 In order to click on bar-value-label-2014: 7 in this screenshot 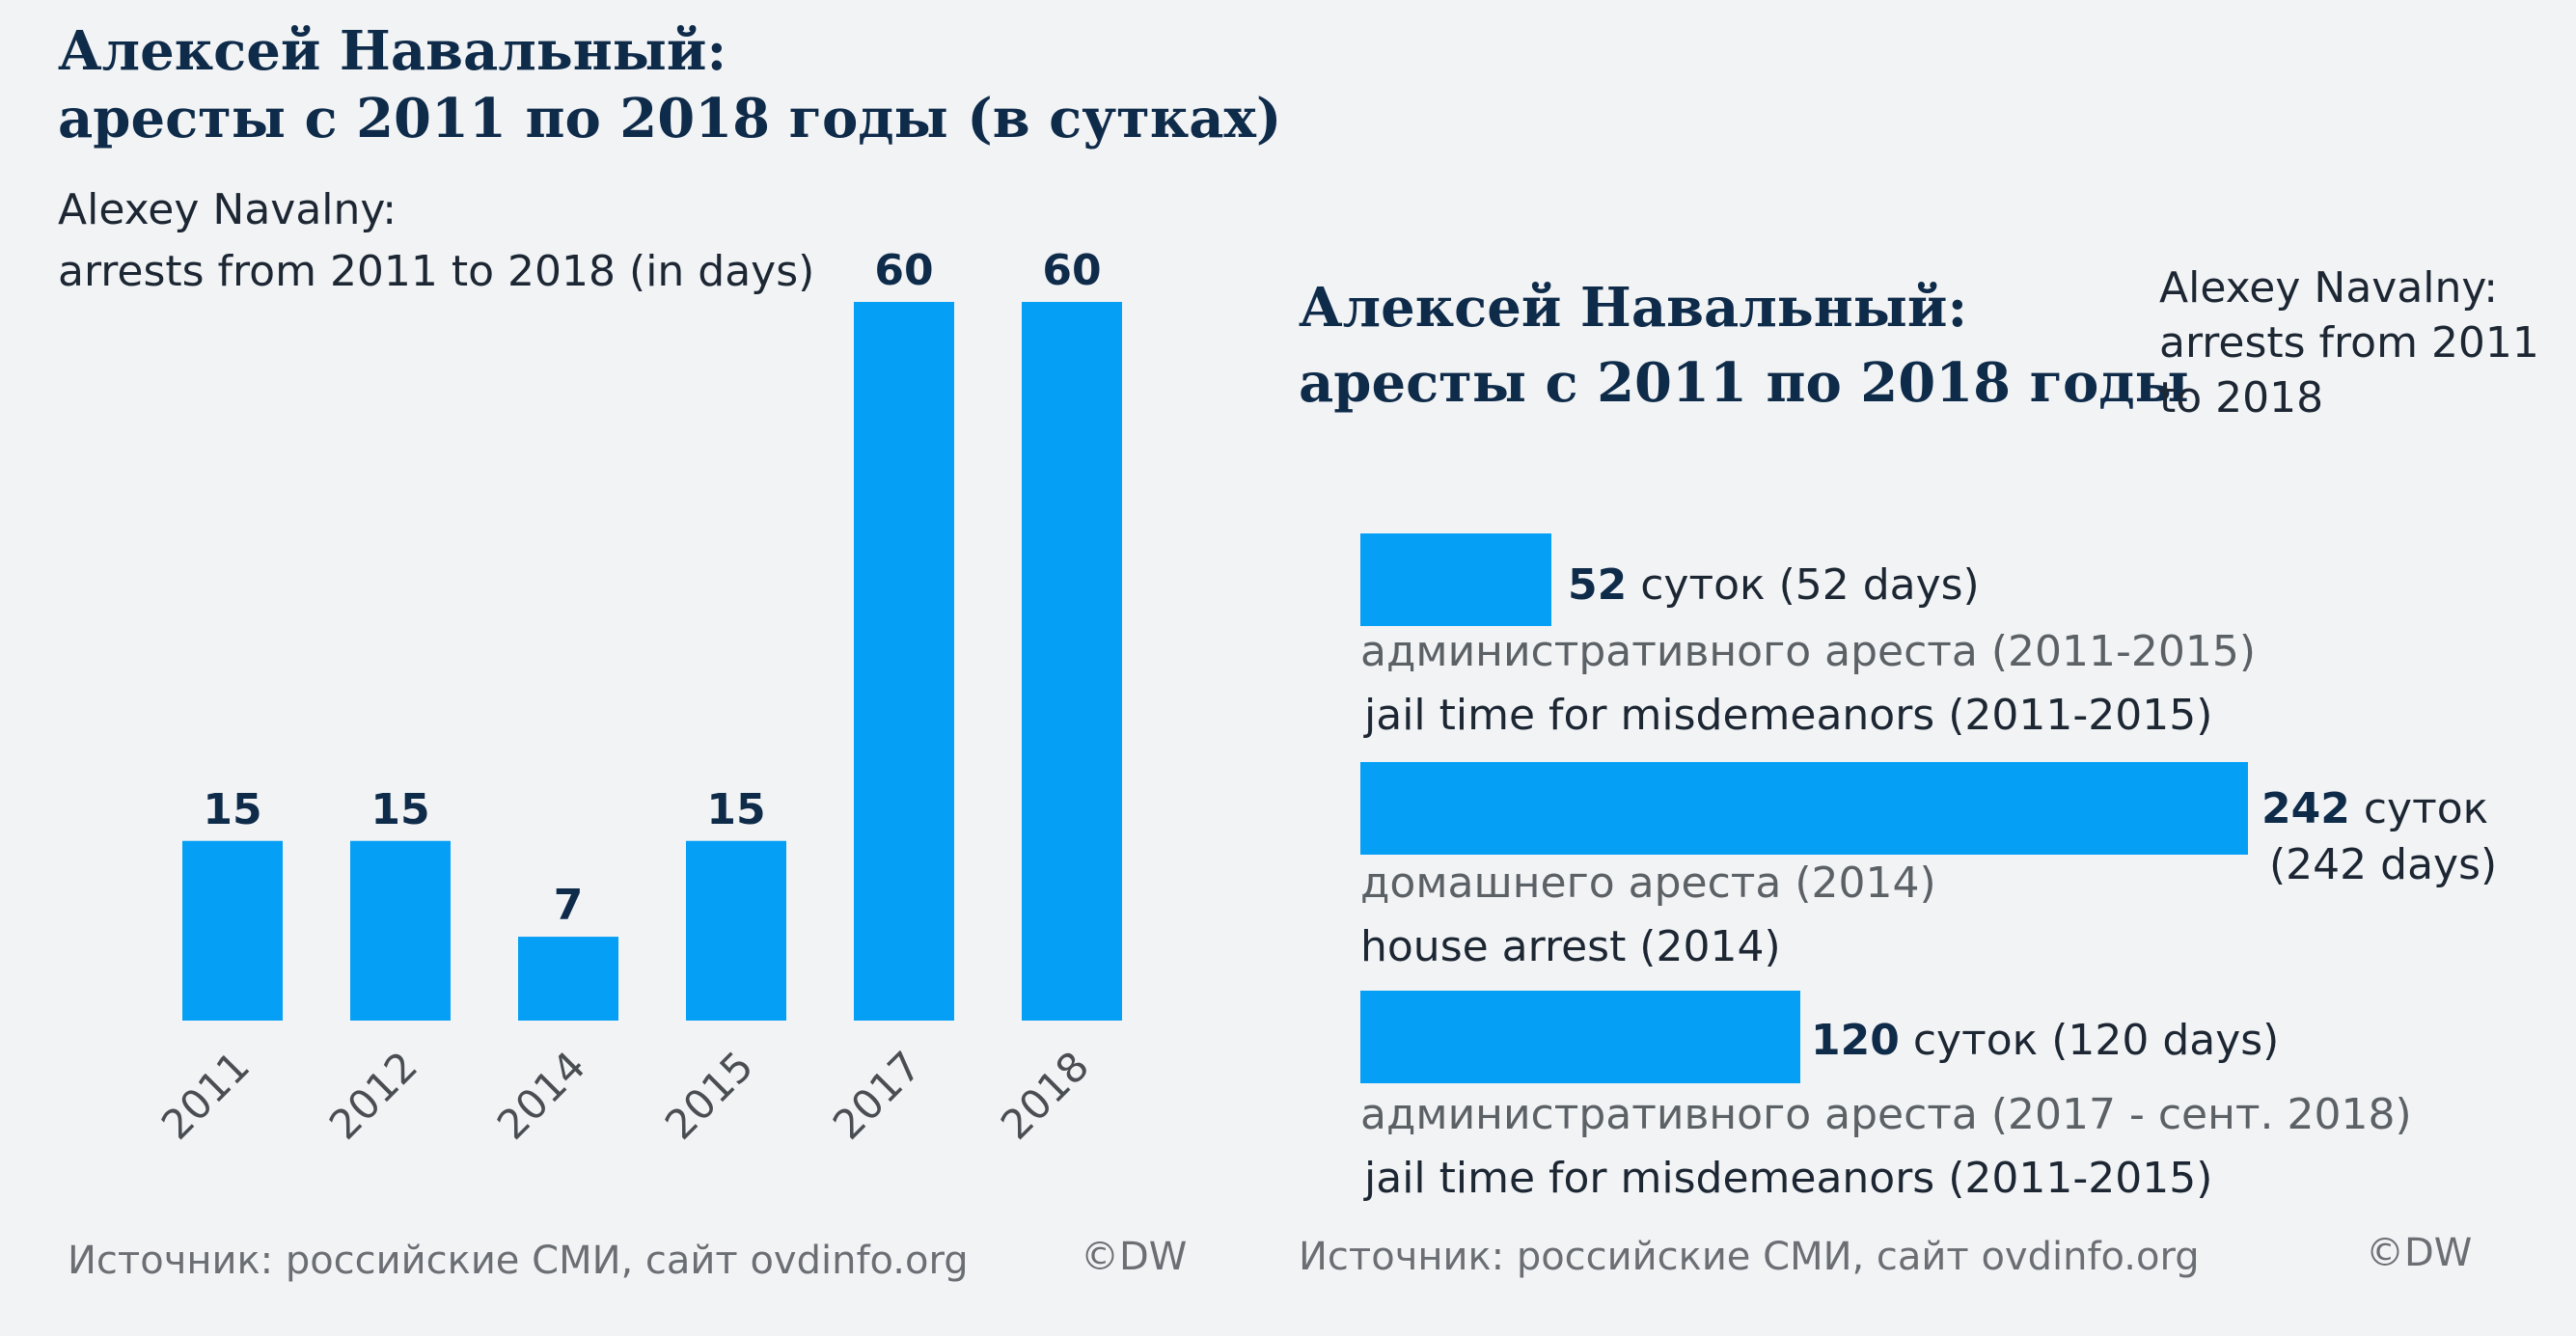, I will do `click(569, 906)`.